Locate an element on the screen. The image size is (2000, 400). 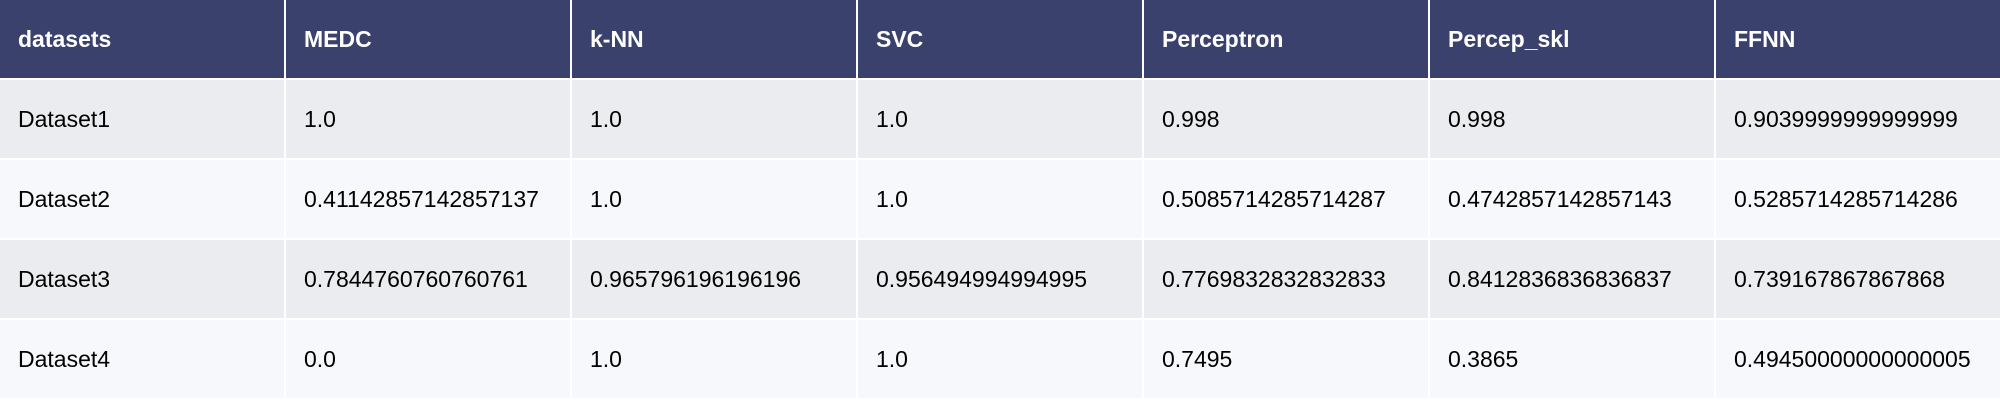
table-cell: 0.49450000000000005 is located at coordinates (1858, 359).